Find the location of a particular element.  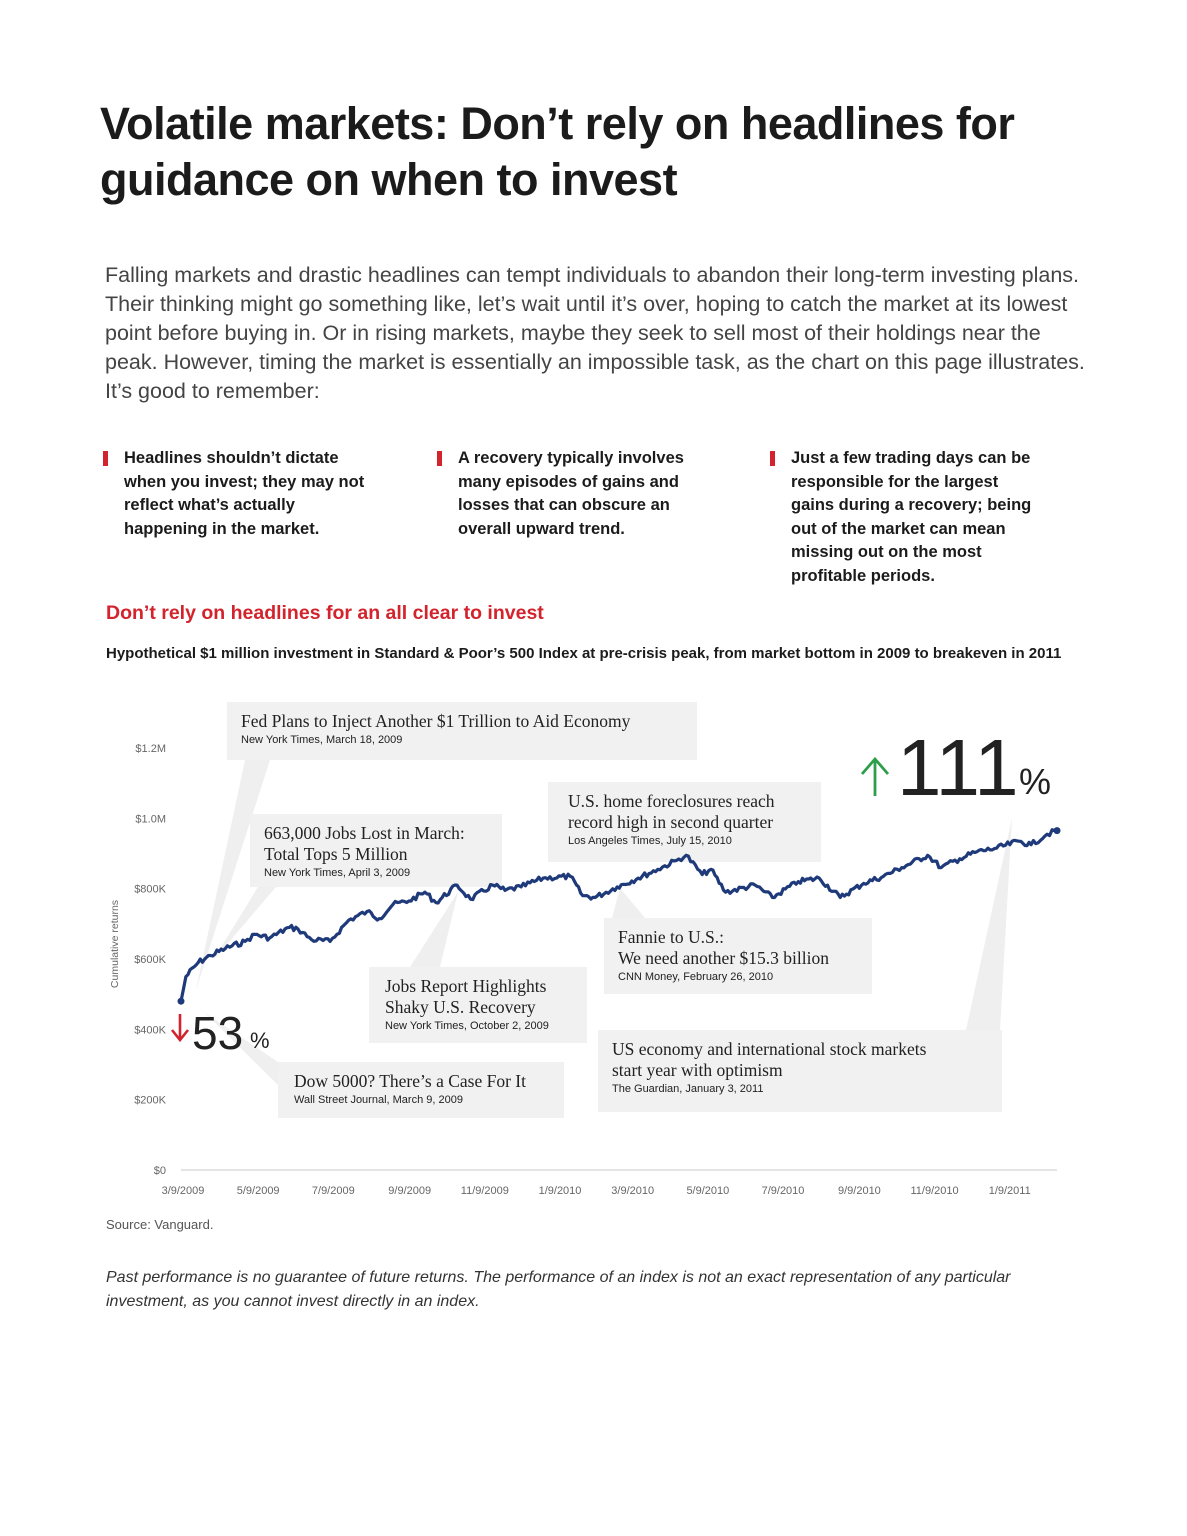

headline-text: Total Tops 5 Million is located at coordinates (336, 854).